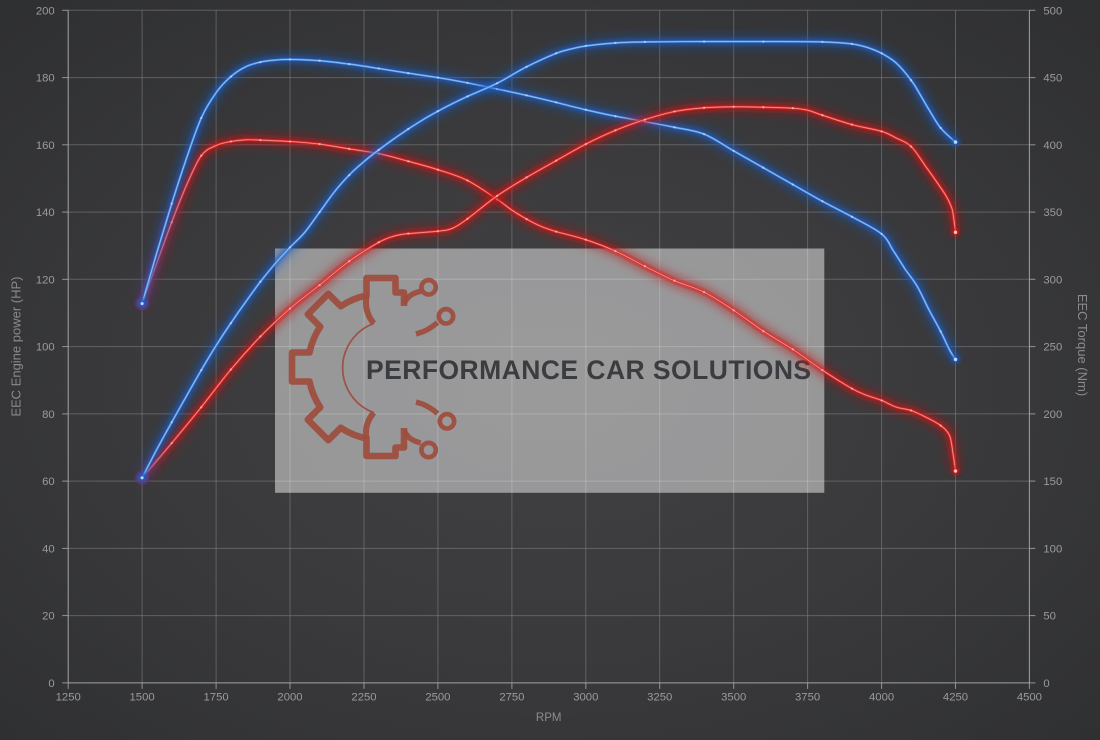 The width and height of the screenshot is (1100, 740). Describe the element at coordinates (1052, 348) in the screenshot. I see `svg-text: 250` at that location.